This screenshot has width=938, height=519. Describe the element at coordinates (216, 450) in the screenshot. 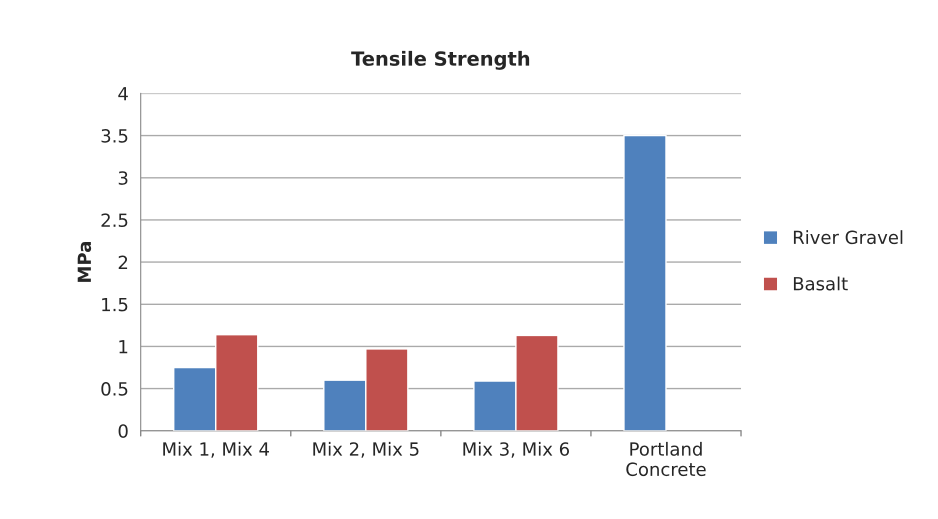

I see `x-tick-label: Mix 1, Mix 4` at that location.